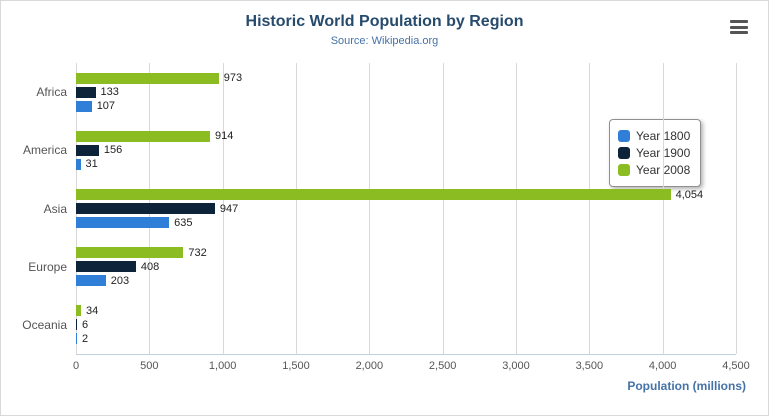  What do you see at coordinates (55, 208) in the screenshot?
I see `category-label: Asia` at bounding box center [55, 208].